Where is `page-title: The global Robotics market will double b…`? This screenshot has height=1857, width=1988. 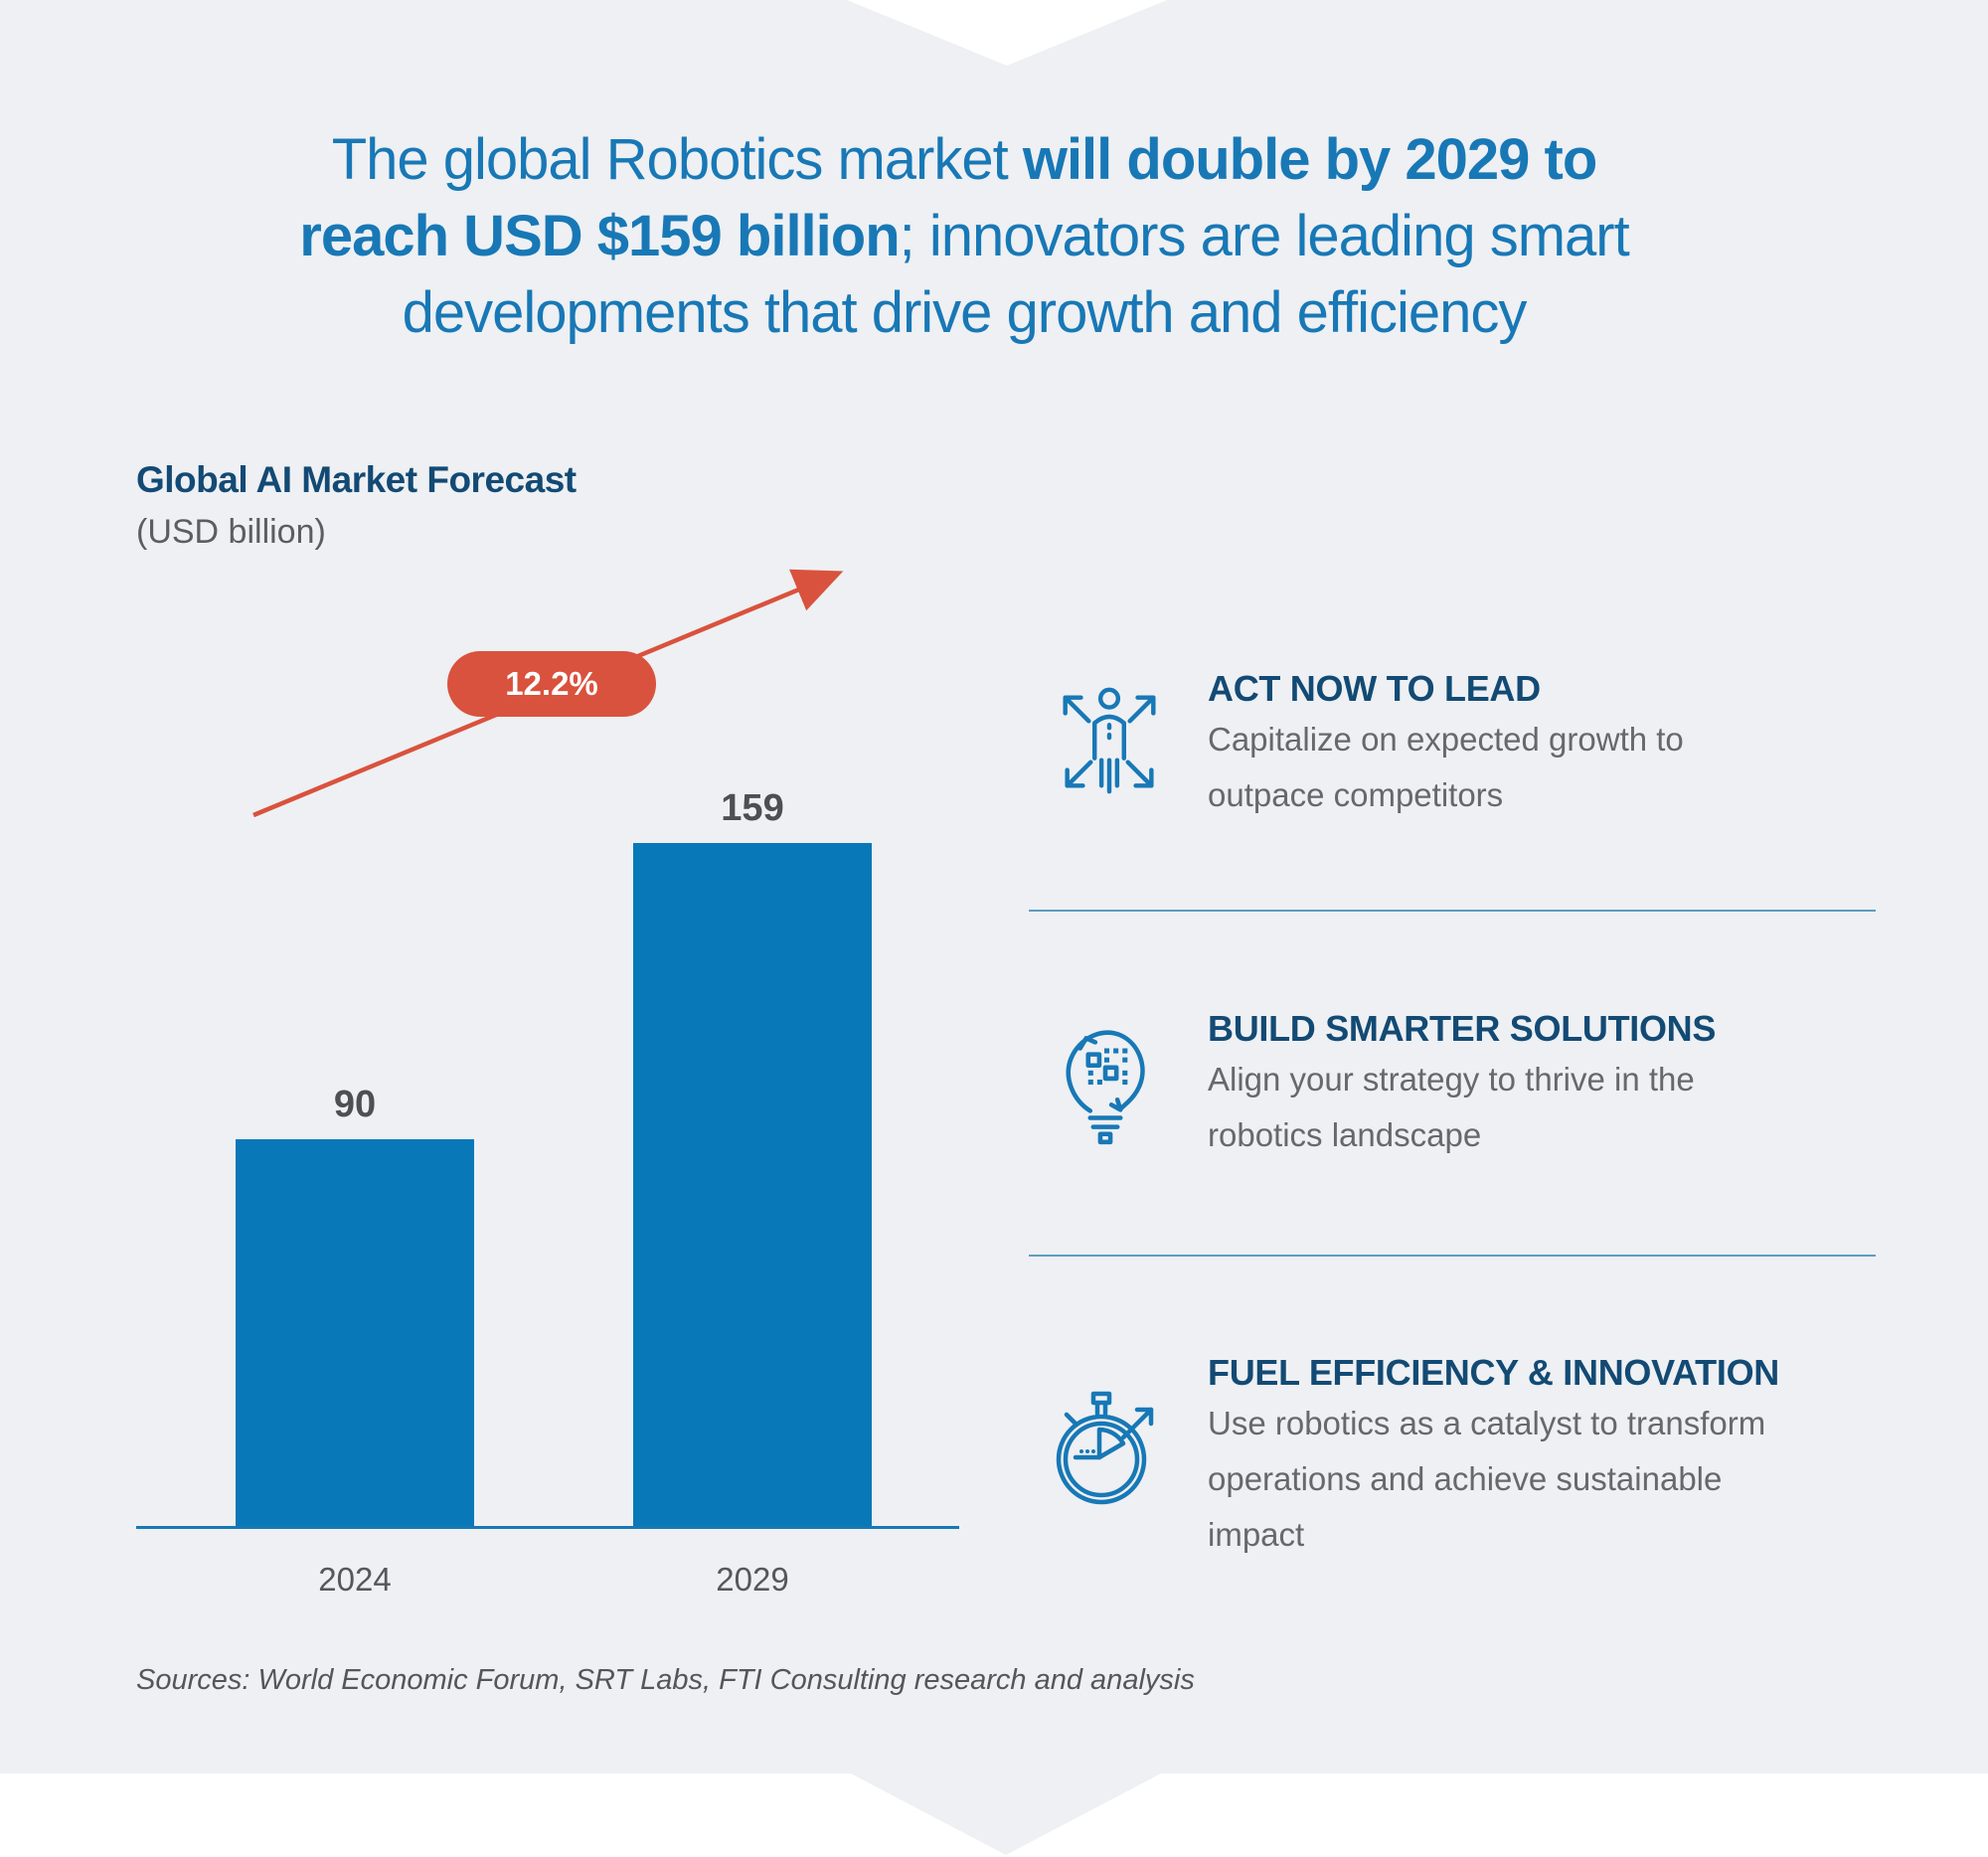 page-title: The global Robotics market will double b… is located at coordinates (964, 236).